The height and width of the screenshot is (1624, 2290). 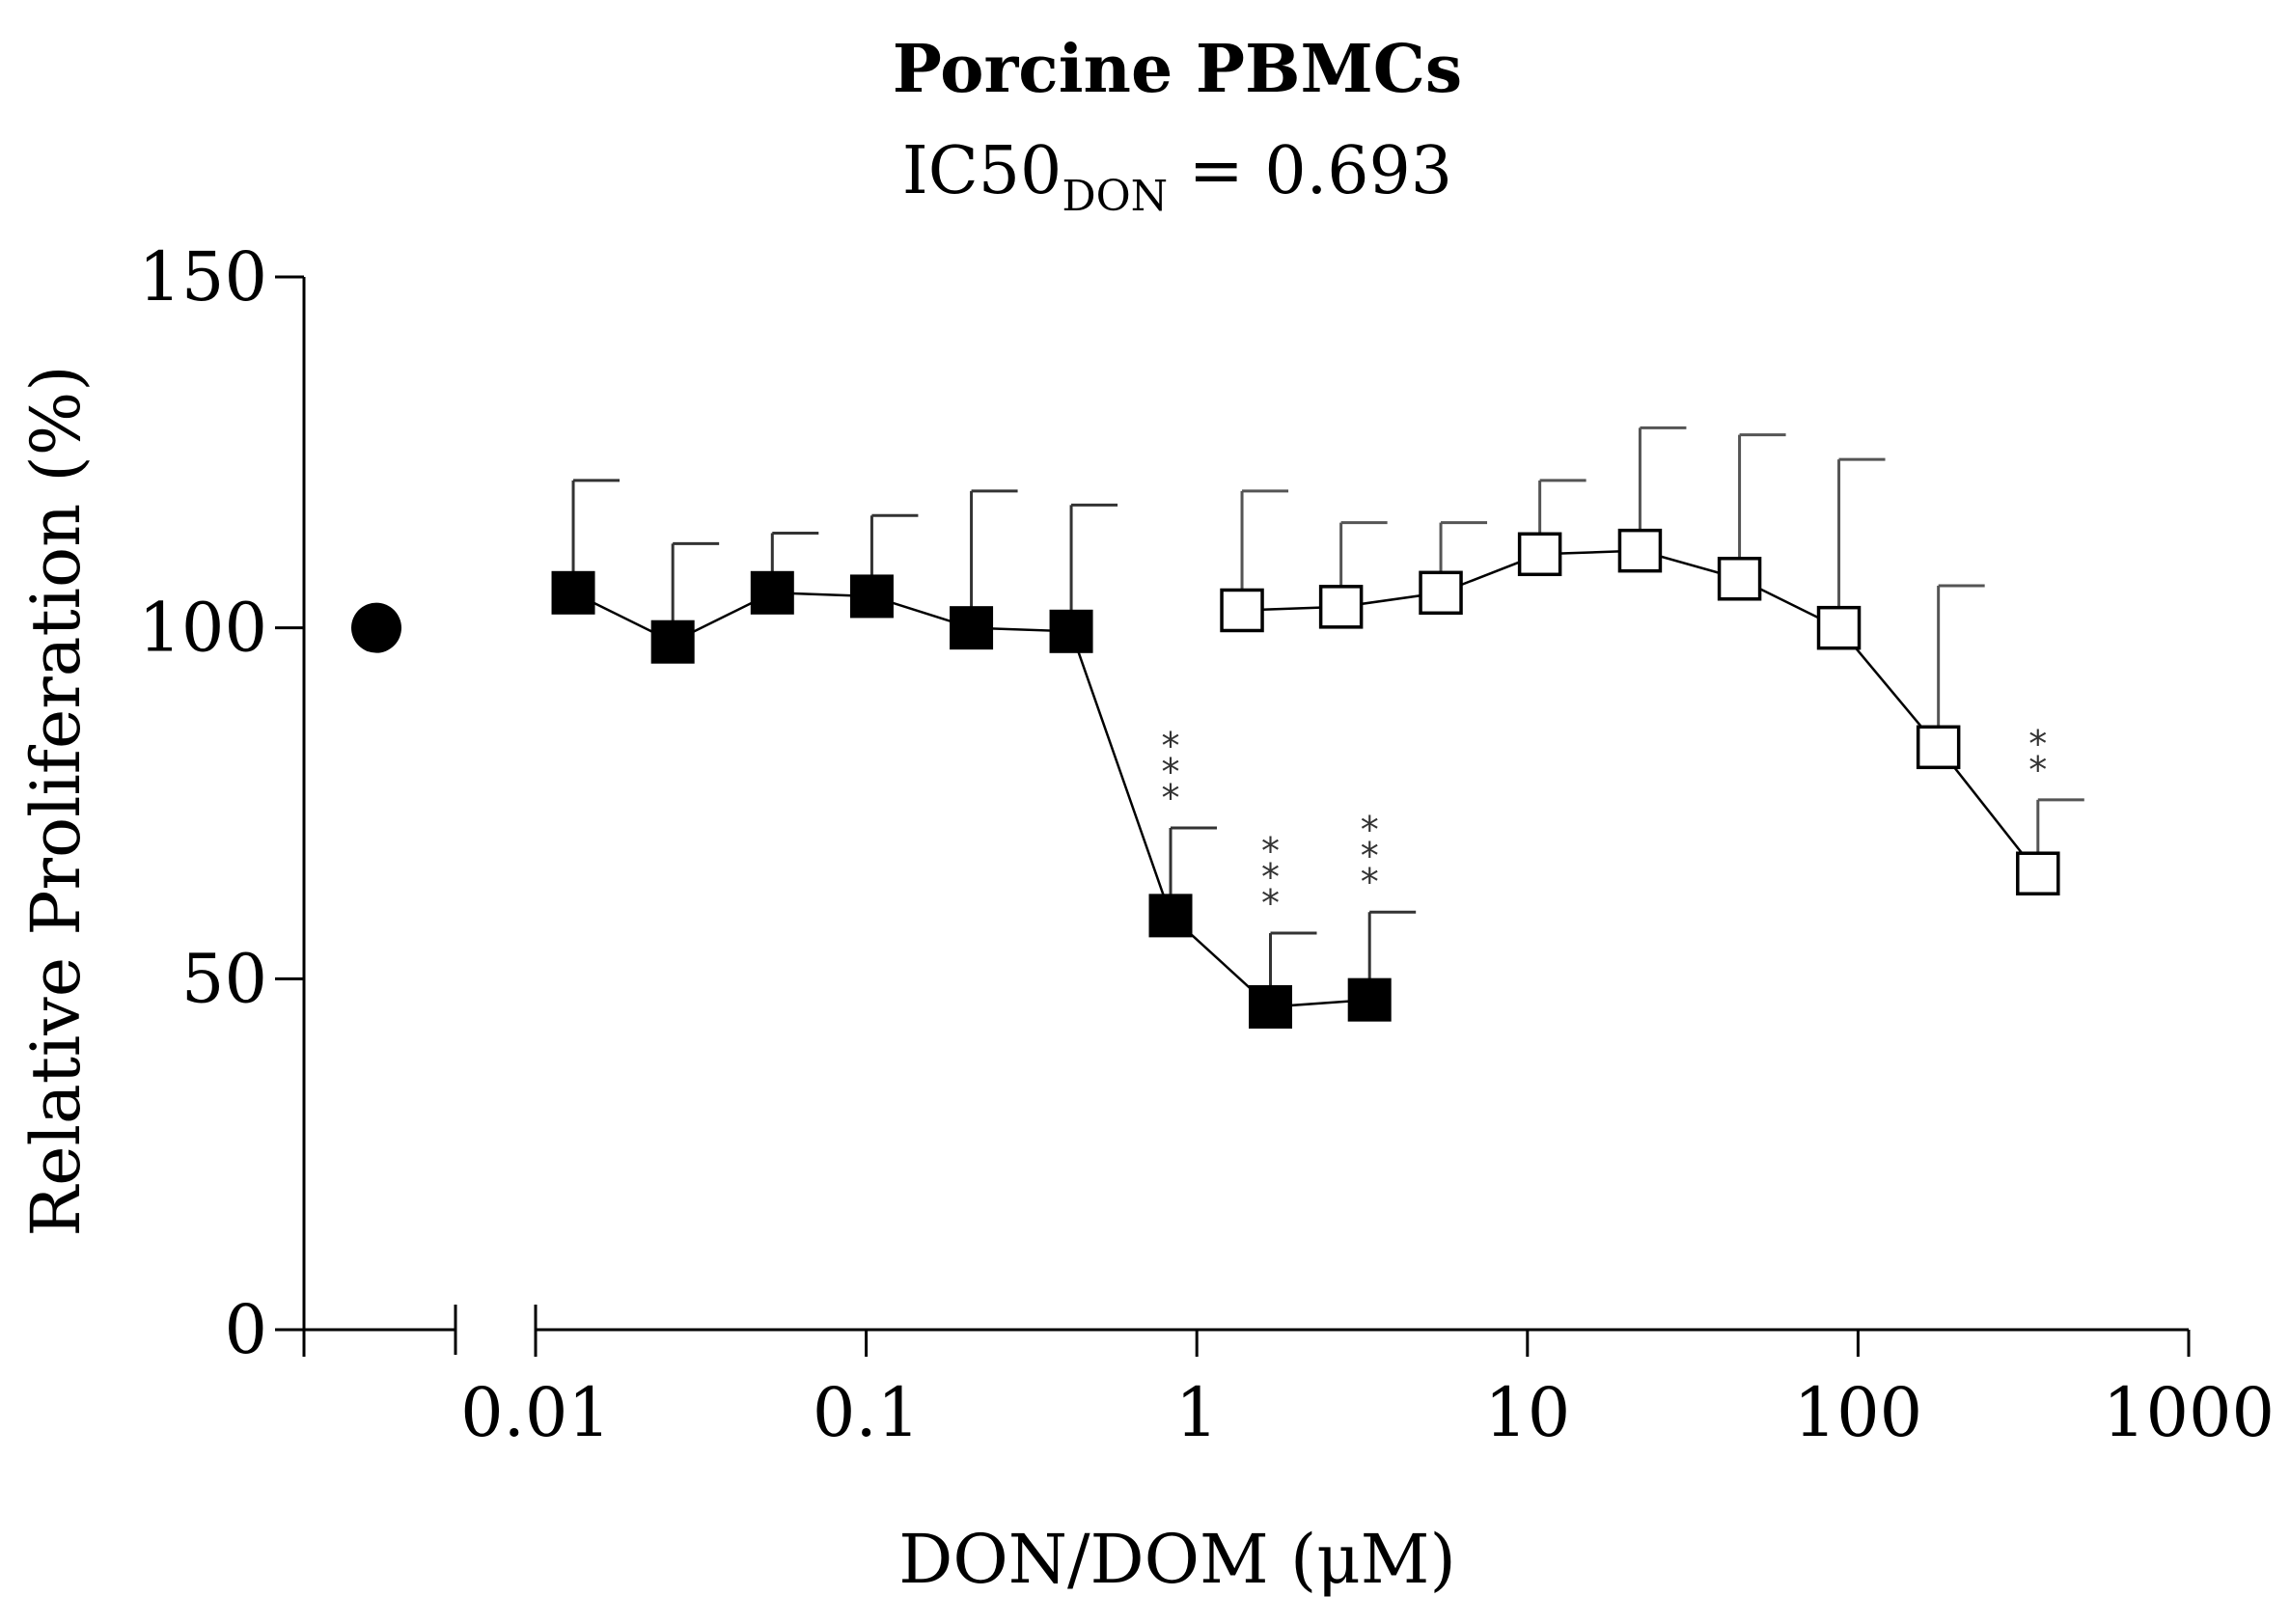 I want to click on x-tick-label: 1, so click(x=1197, y=1413).